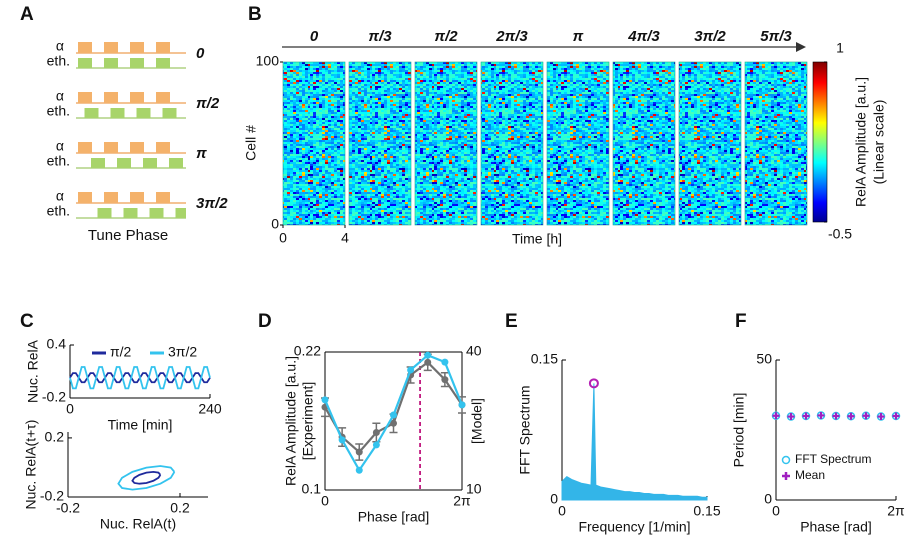  I want to click on column-label: π, so click(578, 36).